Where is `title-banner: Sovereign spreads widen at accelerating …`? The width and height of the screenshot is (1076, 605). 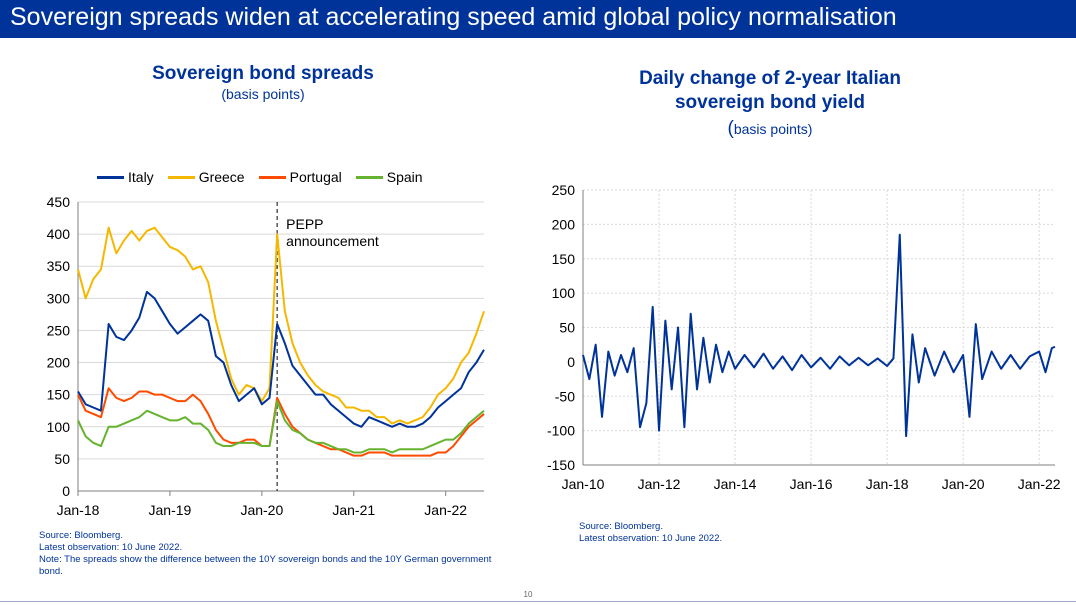
title-banner: Sovereign spreads widen at accelerating … is located at coordinates (538, 19).